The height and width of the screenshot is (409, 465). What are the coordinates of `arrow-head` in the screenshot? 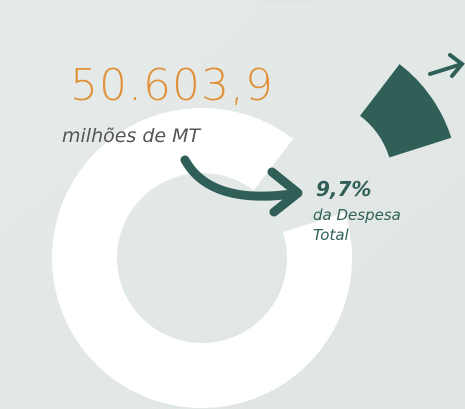 It's located at (285, 192).